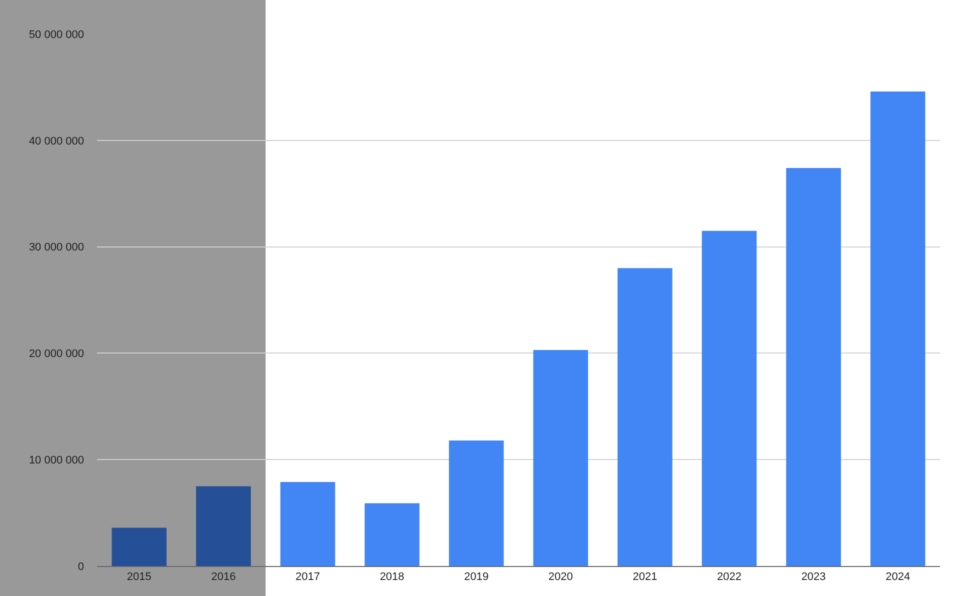 Image resolution: width=960 pixels, height=596 pixels. Describe the element at coordinates (56, 354) in the screenshot. I see `y-tick-label: 20 000 000` at that location.